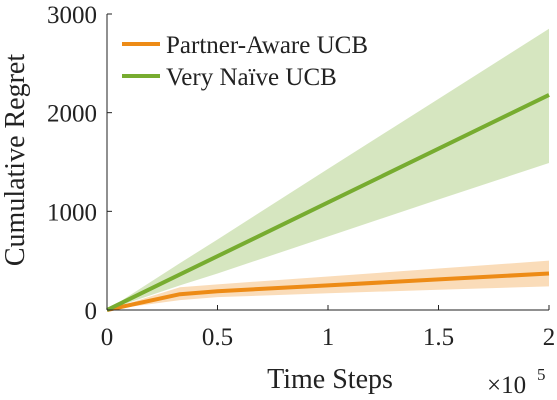  Describe the element at coordinates (72, 212) in the screenshot. I see `y-tick-label: 1000` at that location.